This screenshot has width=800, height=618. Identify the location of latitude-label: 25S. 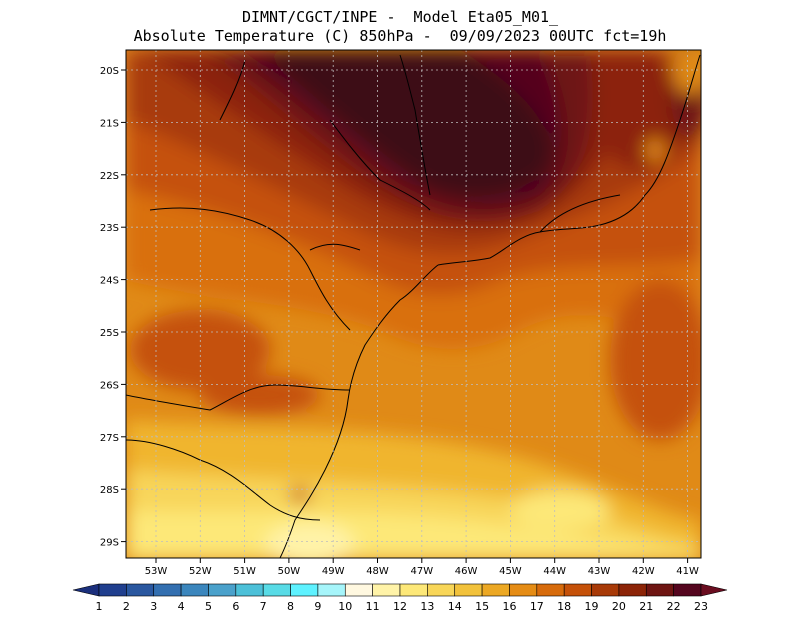
(109, 333).